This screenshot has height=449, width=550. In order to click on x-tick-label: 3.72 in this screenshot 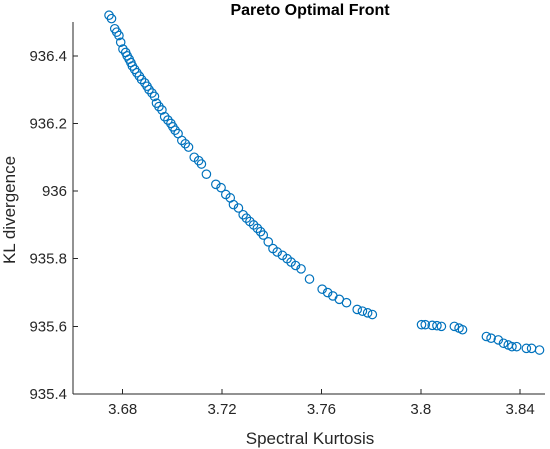, I will do `click(221, 409)`.